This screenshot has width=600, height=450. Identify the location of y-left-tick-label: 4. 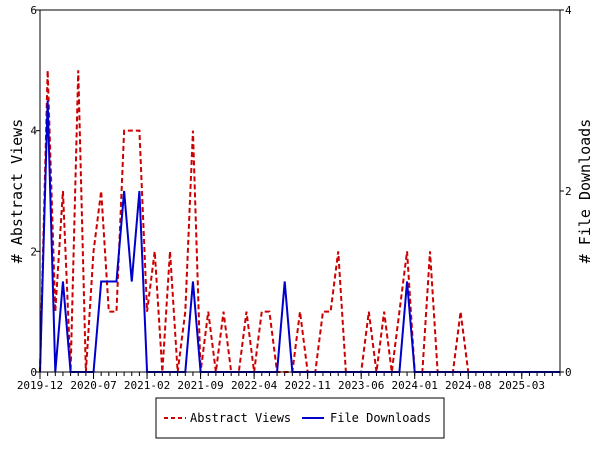
(33, 131).